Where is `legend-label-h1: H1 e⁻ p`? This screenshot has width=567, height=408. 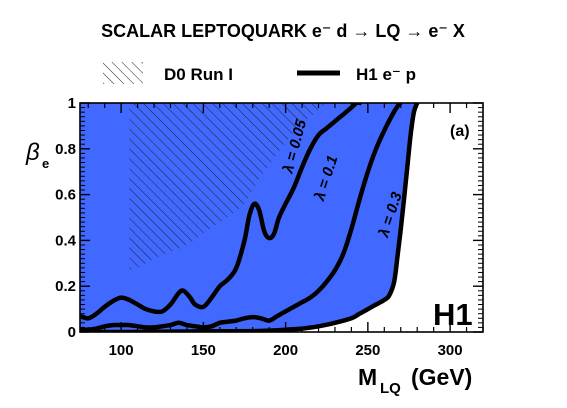
legend-label-h1: H1 e⁻ p is located at coordinates (386, 74).